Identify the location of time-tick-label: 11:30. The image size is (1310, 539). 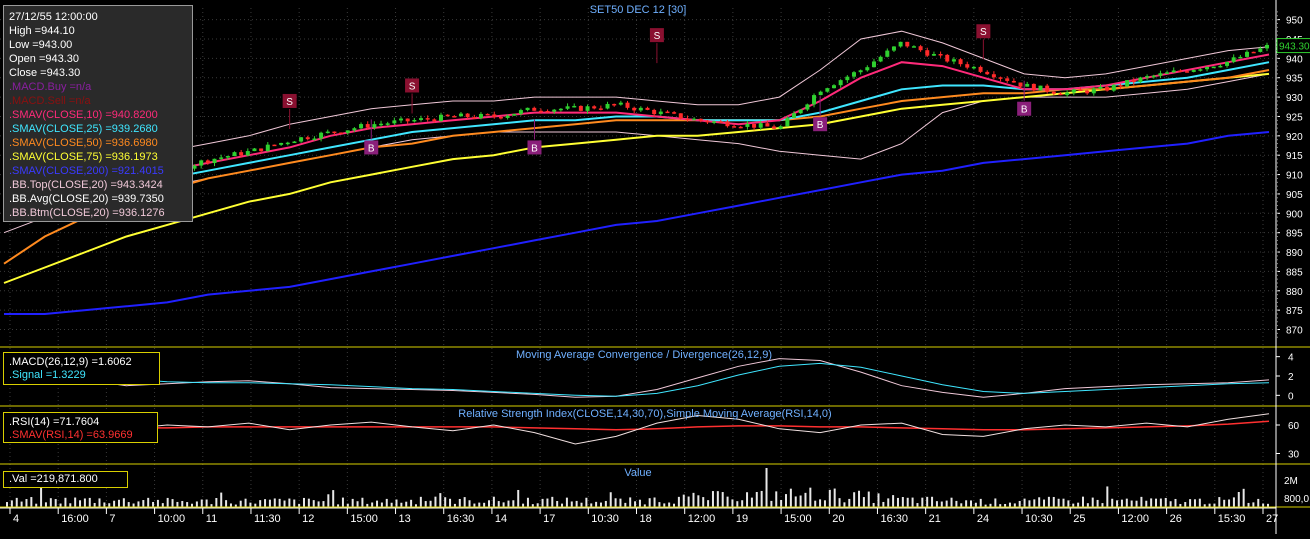
(267, 519).